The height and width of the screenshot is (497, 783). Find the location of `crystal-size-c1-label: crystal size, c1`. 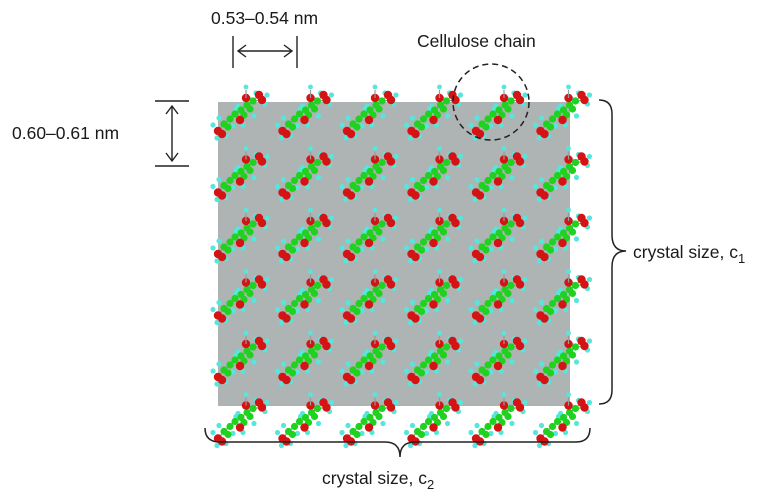

crystal-size-c1-label: crystal size, c1 is located at coordinates (689, 254).